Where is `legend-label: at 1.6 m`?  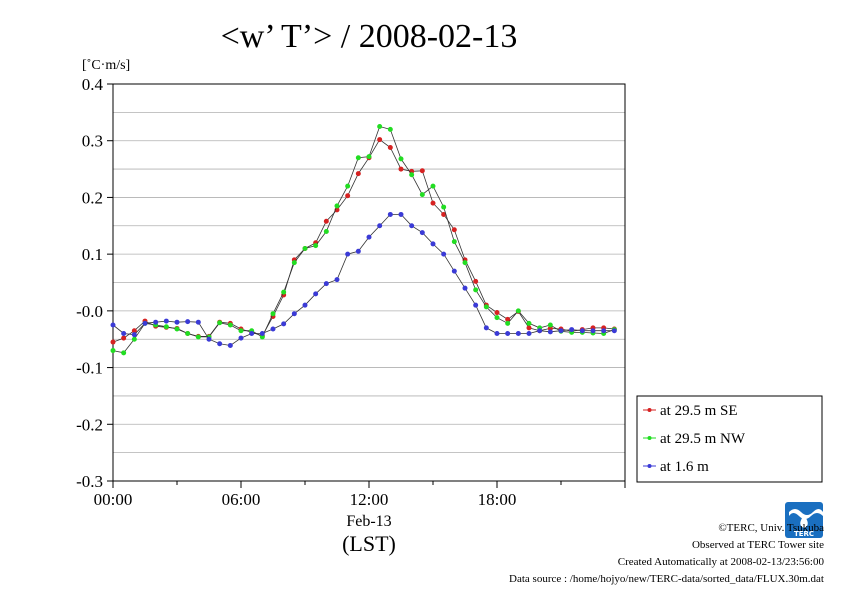
legend-label: at 1.6 m is located at coordinates (684, 467).